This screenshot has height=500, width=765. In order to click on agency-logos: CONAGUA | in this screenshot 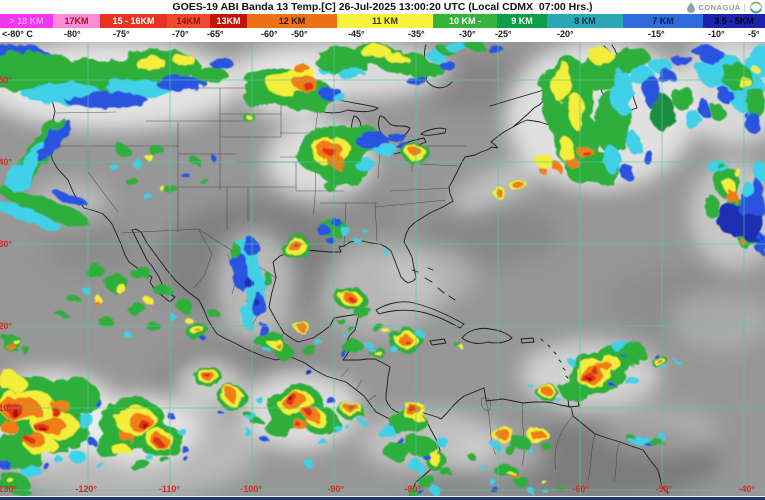, I will do `click(725, 7)`.